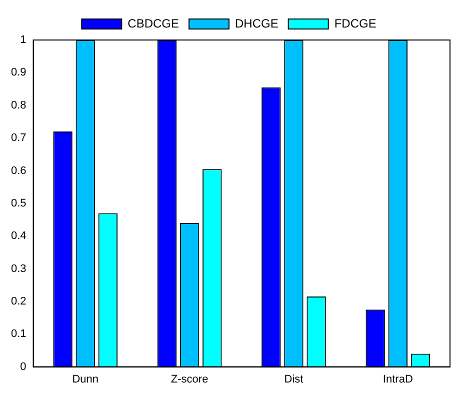 The width and height of the screenshot is (464, 400). Describe the element at coordinates (85, 379) in the screenshot. I see `x-tick-label: Dunn` at that location.